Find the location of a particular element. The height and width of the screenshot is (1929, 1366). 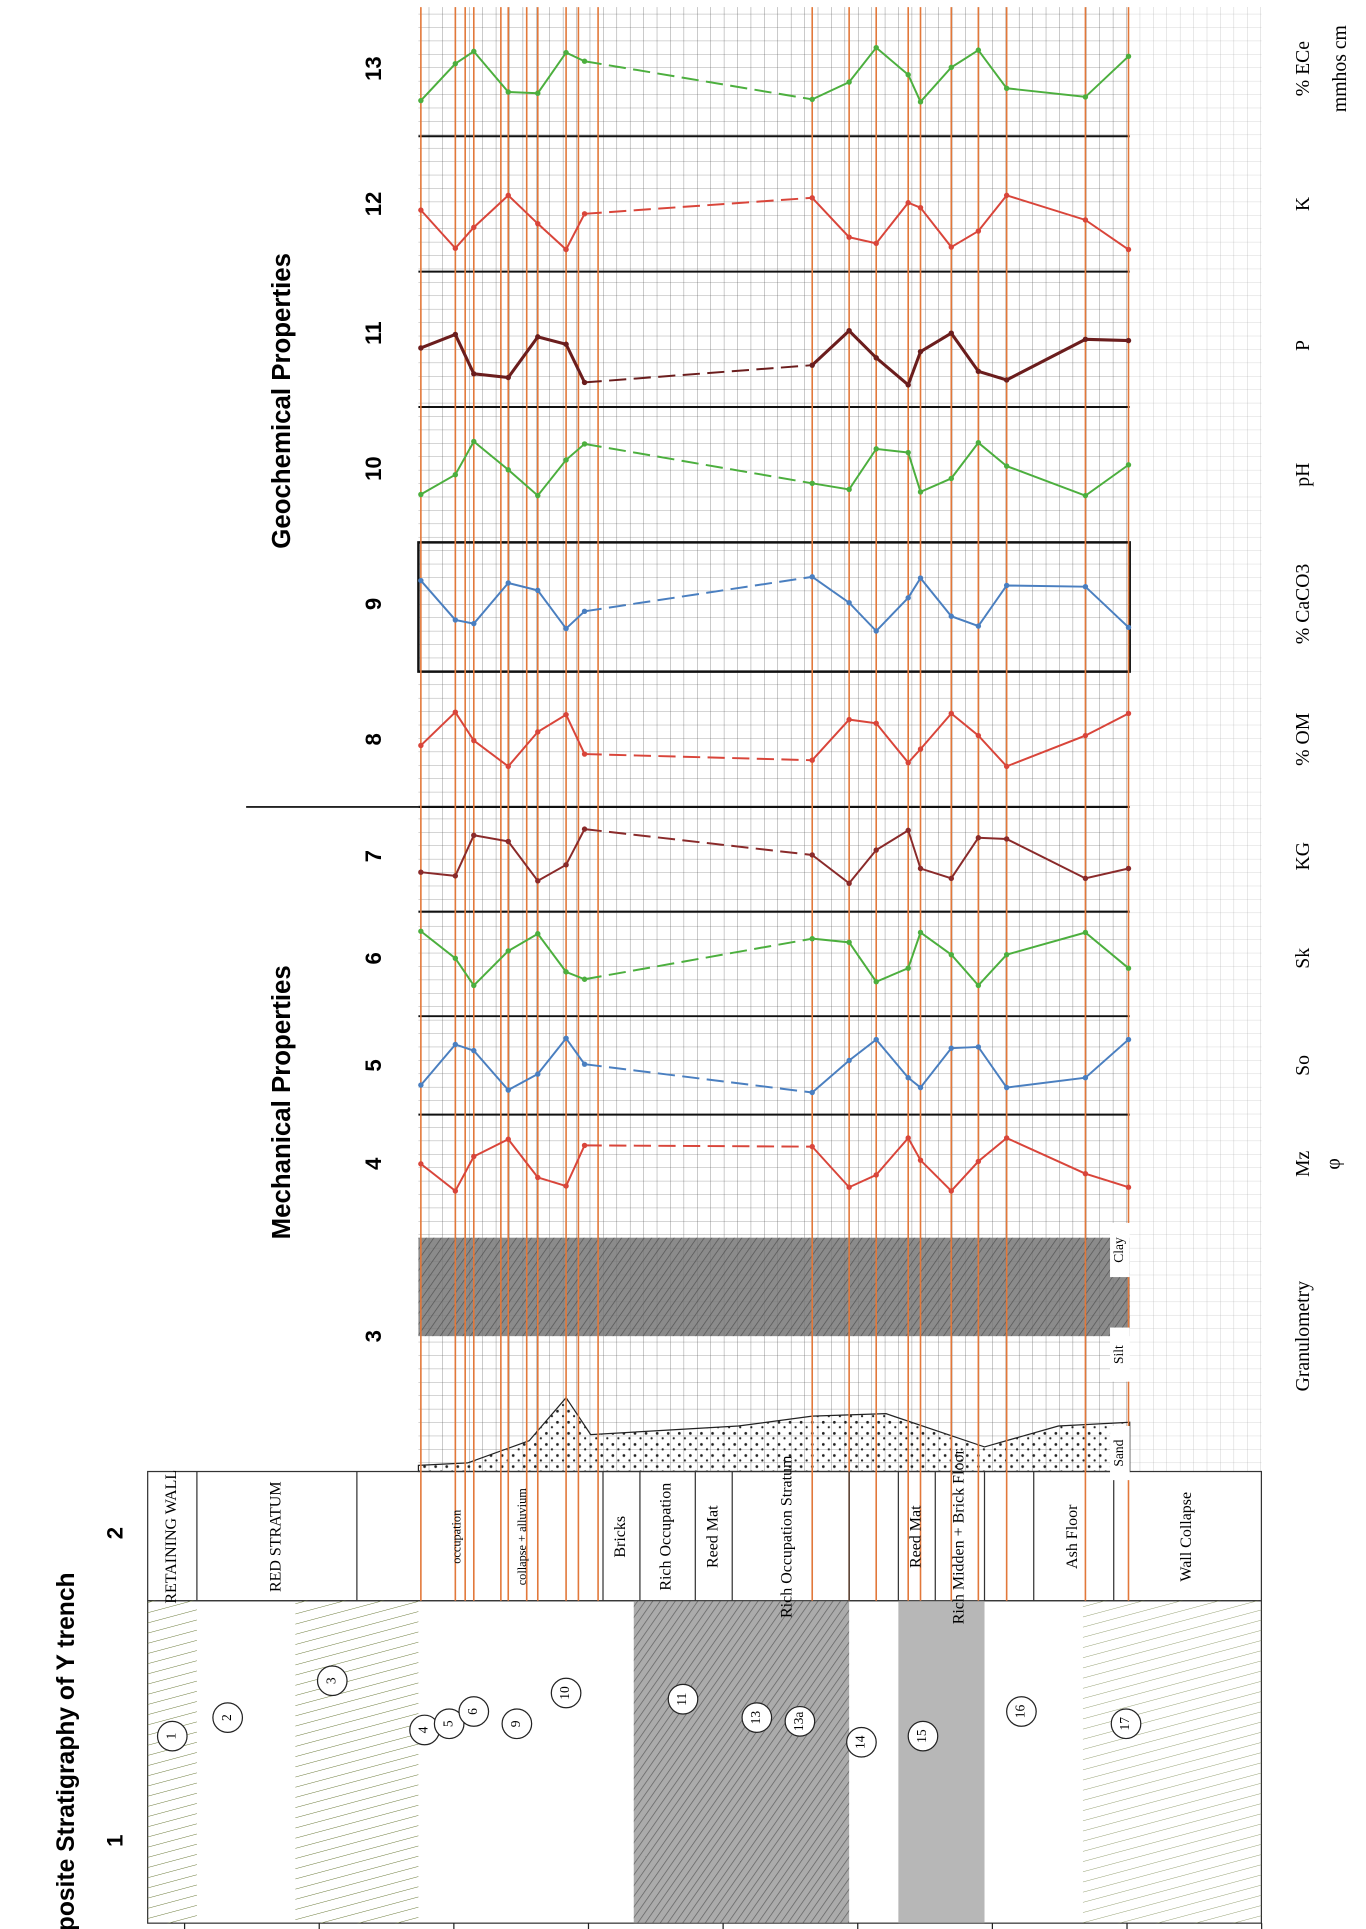

unit-label: pH is located at coordinates (1303, 475).